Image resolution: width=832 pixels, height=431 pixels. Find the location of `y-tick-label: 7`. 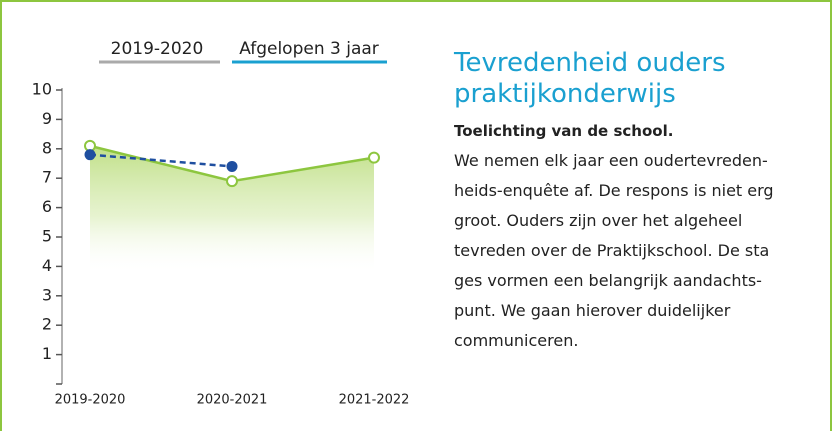

y-tick-label: 7 is located at coordinates (47, 177).